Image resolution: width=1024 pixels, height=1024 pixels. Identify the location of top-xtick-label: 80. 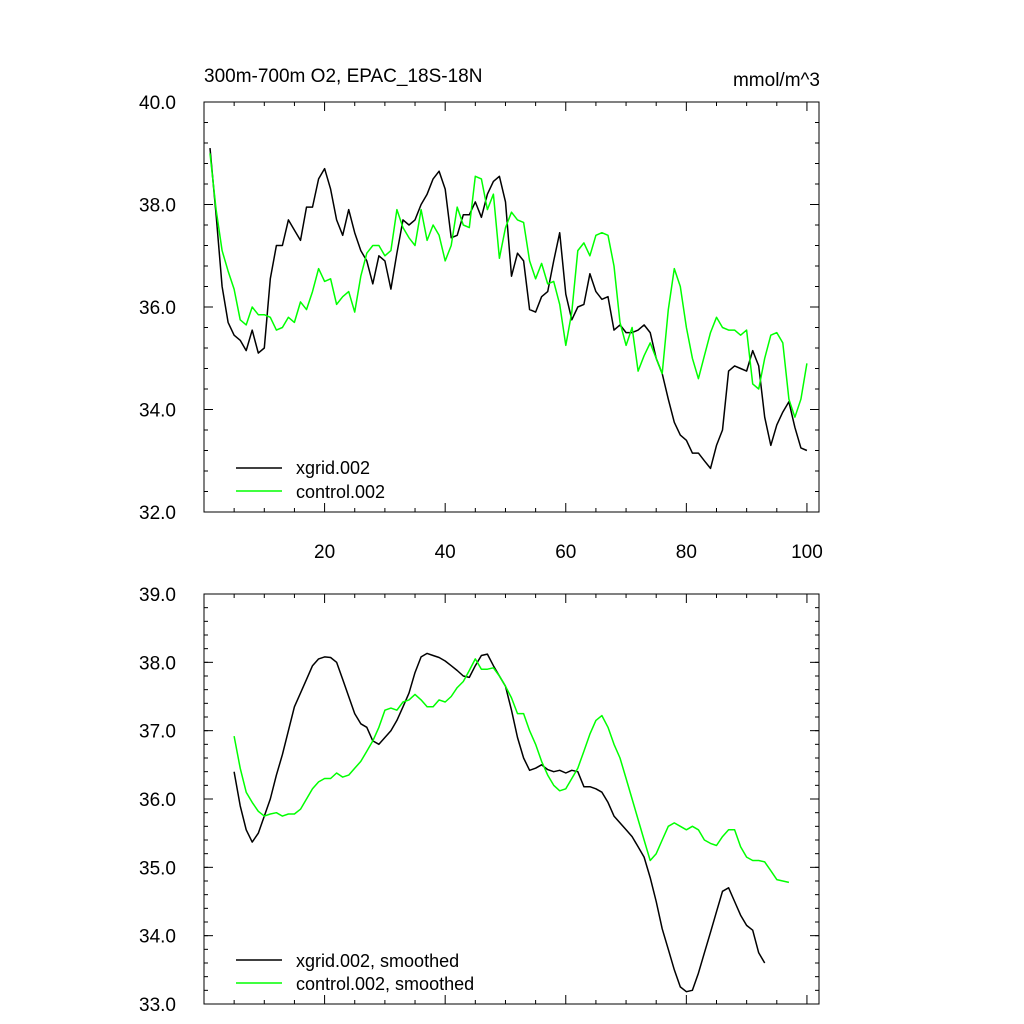
(686, 552).